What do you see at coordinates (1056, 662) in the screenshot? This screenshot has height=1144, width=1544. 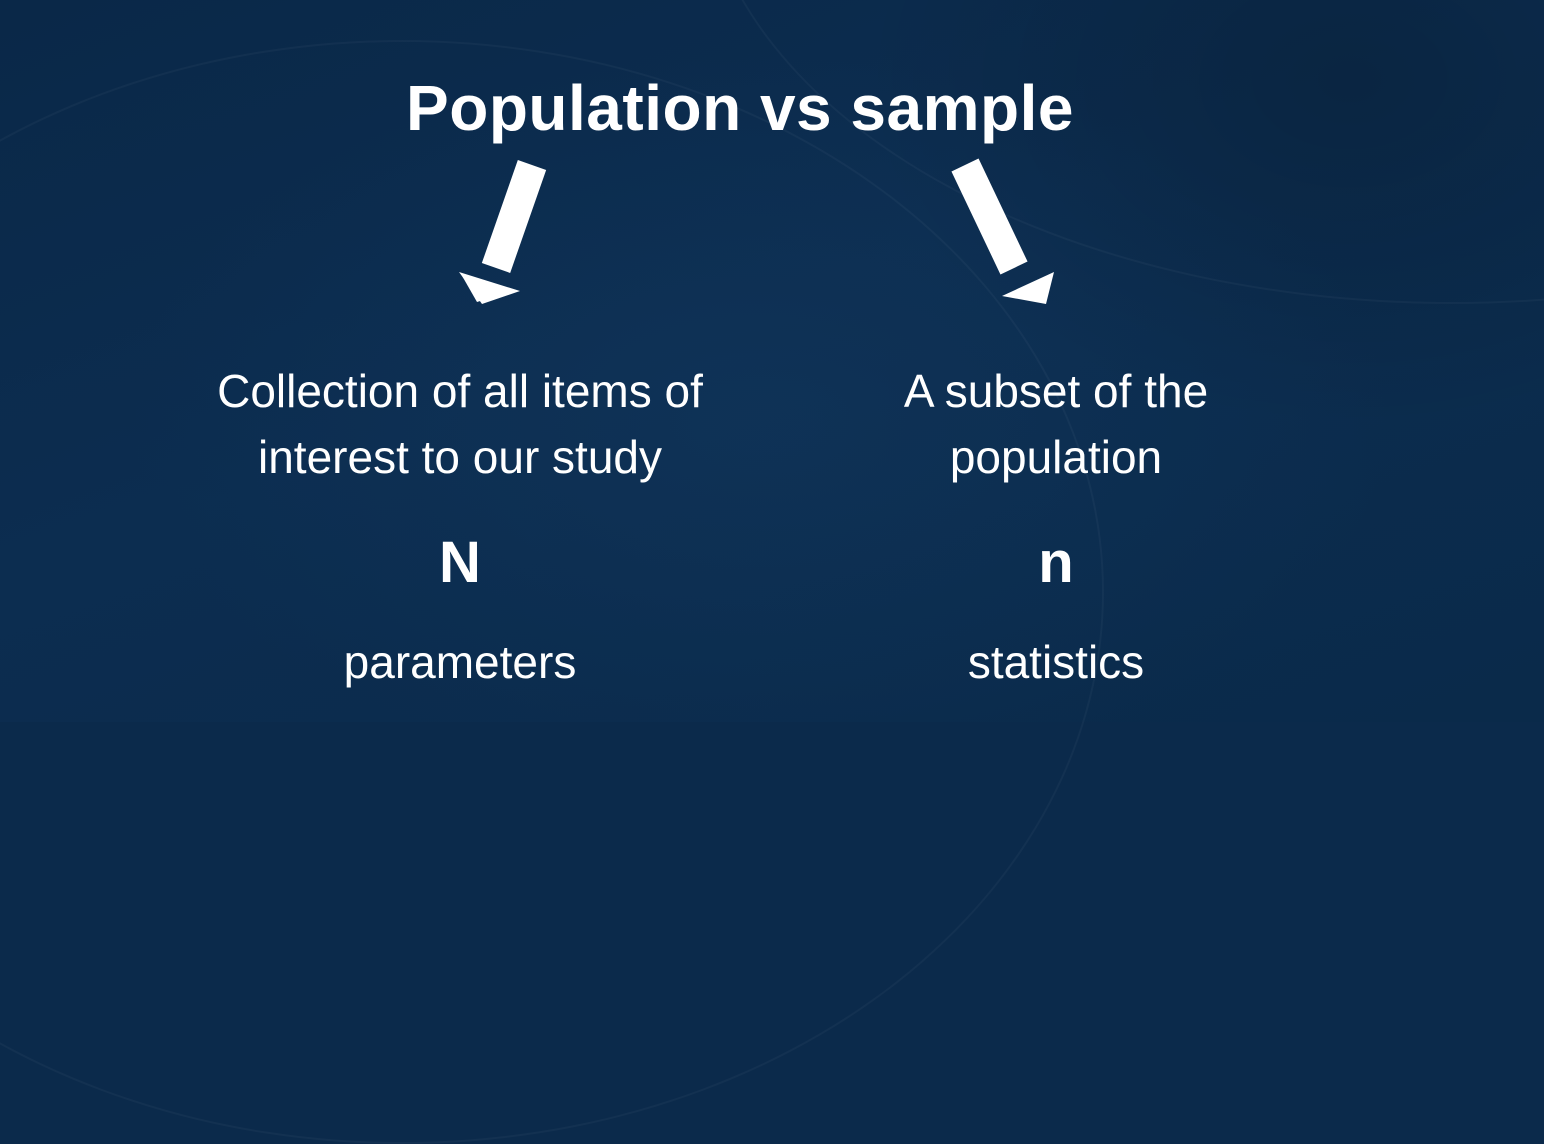 I see `sample-term: statistics` at bounding box center [1056, 662].